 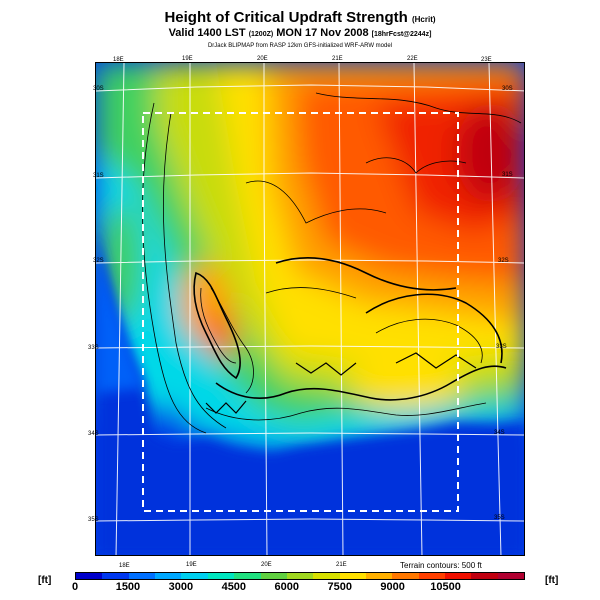 I want to click on right-lat-label: 32S, so click(x=503, y=261).